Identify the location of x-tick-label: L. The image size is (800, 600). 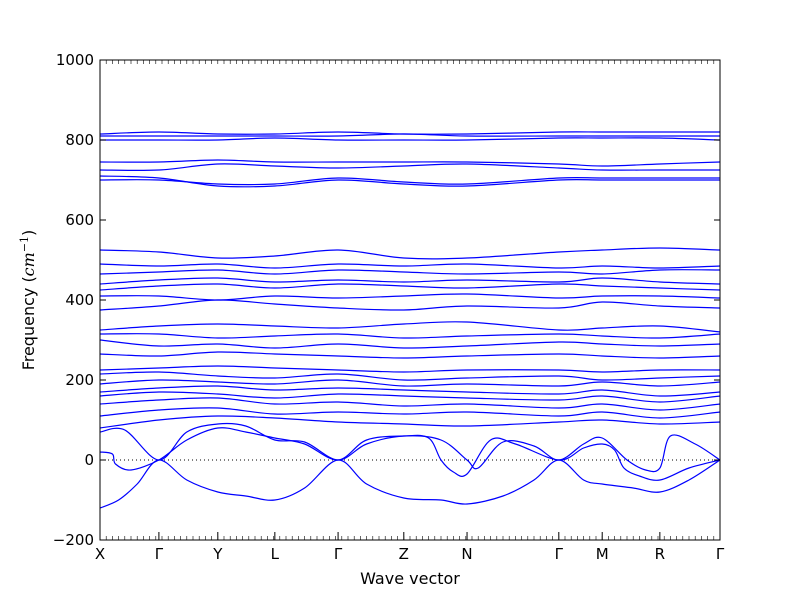
(275, 554).